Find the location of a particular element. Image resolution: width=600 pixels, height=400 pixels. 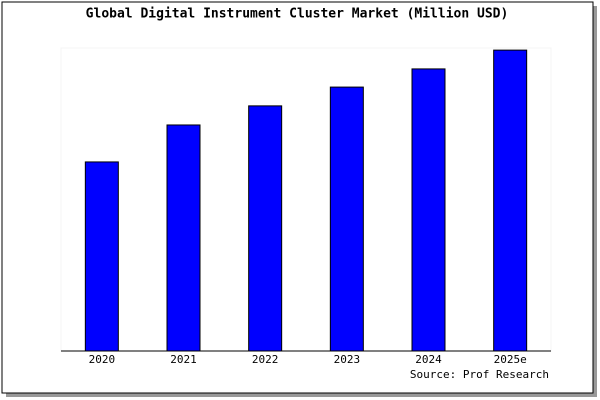

x-tick-label: 2020 is located at coordinates (102, 359).